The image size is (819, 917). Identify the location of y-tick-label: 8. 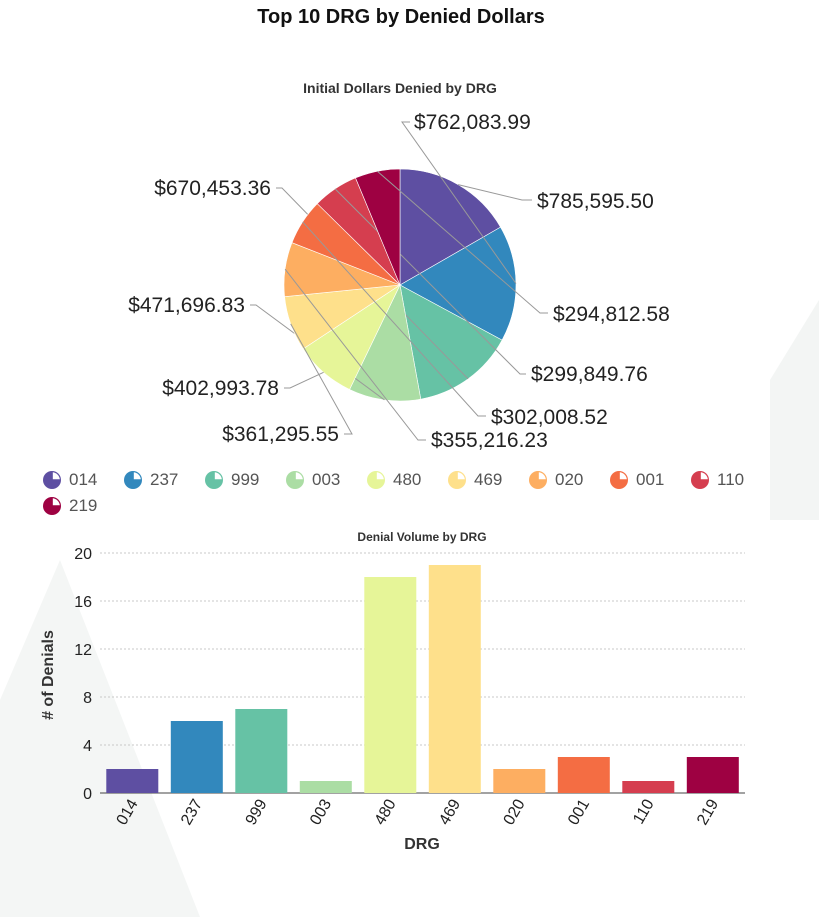
(87, 698).